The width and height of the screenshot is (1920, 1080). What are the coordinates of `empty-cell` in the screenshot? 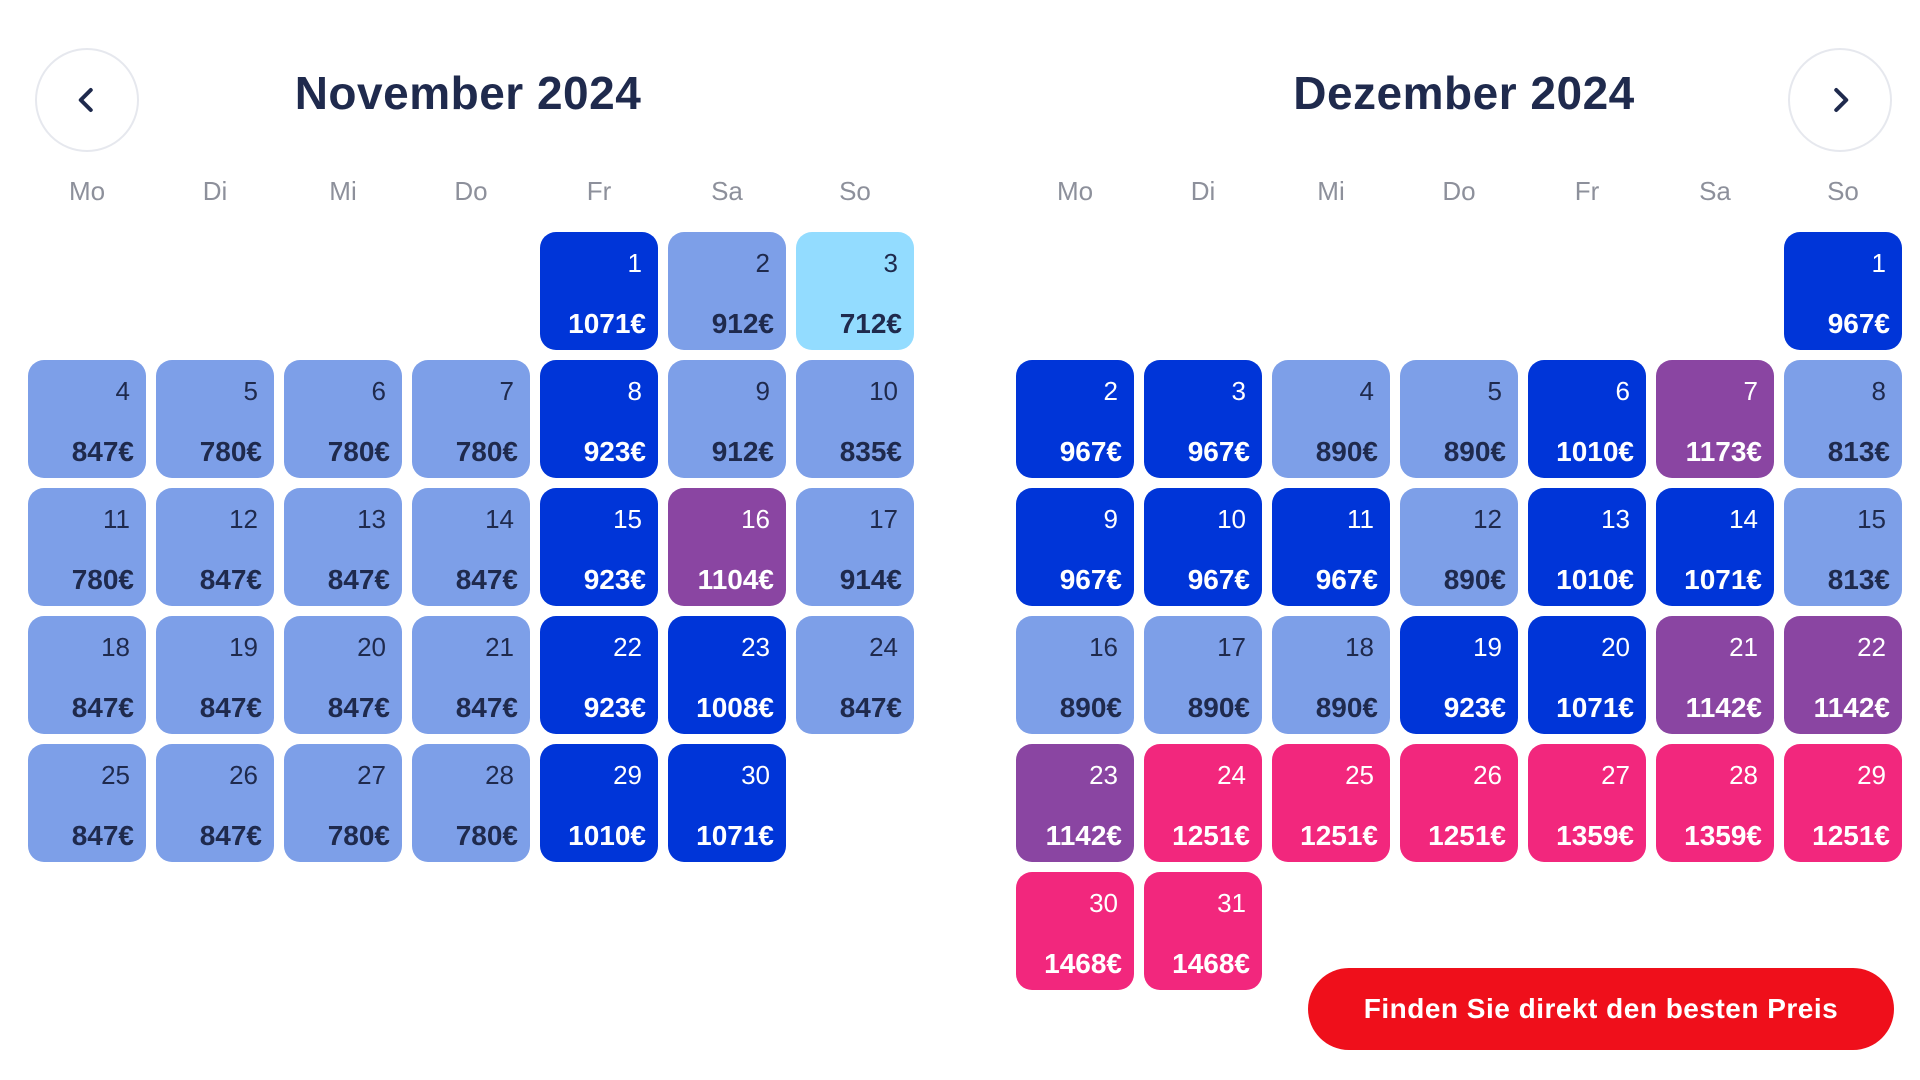 It's located at (1331, 291).